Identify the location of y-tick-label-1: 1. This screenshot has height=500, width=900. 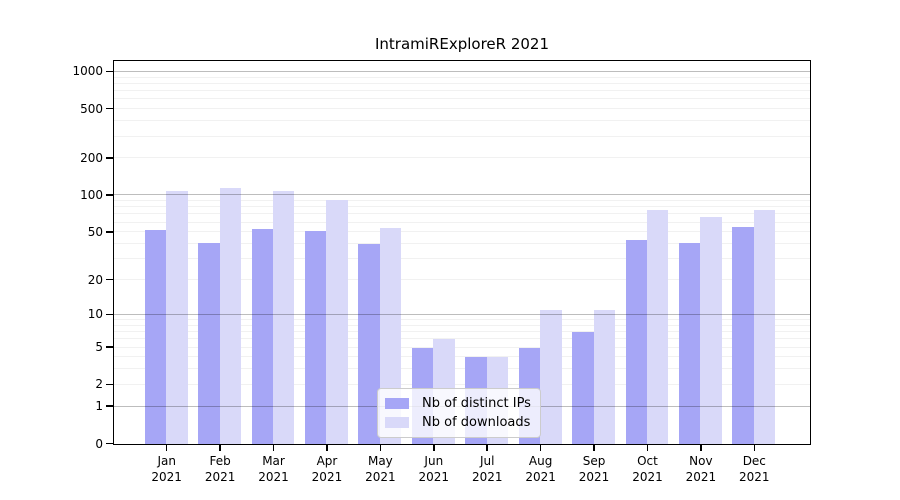
(99, 406).